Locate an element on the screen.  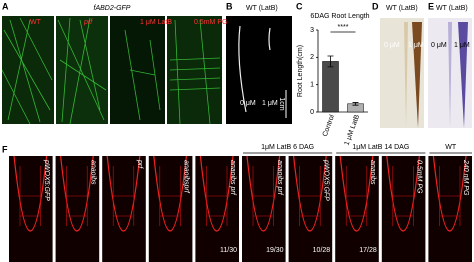
y-tick-label: 3 is located at coordinates (312, 30).